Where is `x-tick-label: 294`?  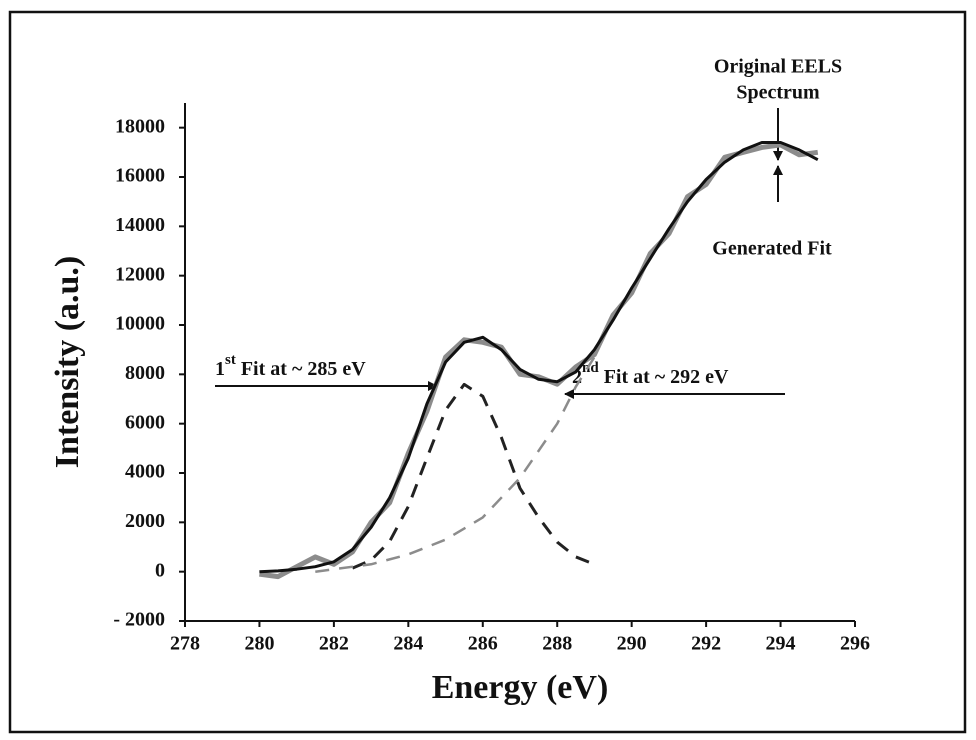
x-tick-label: 294 is located at coordinates (781, 644).